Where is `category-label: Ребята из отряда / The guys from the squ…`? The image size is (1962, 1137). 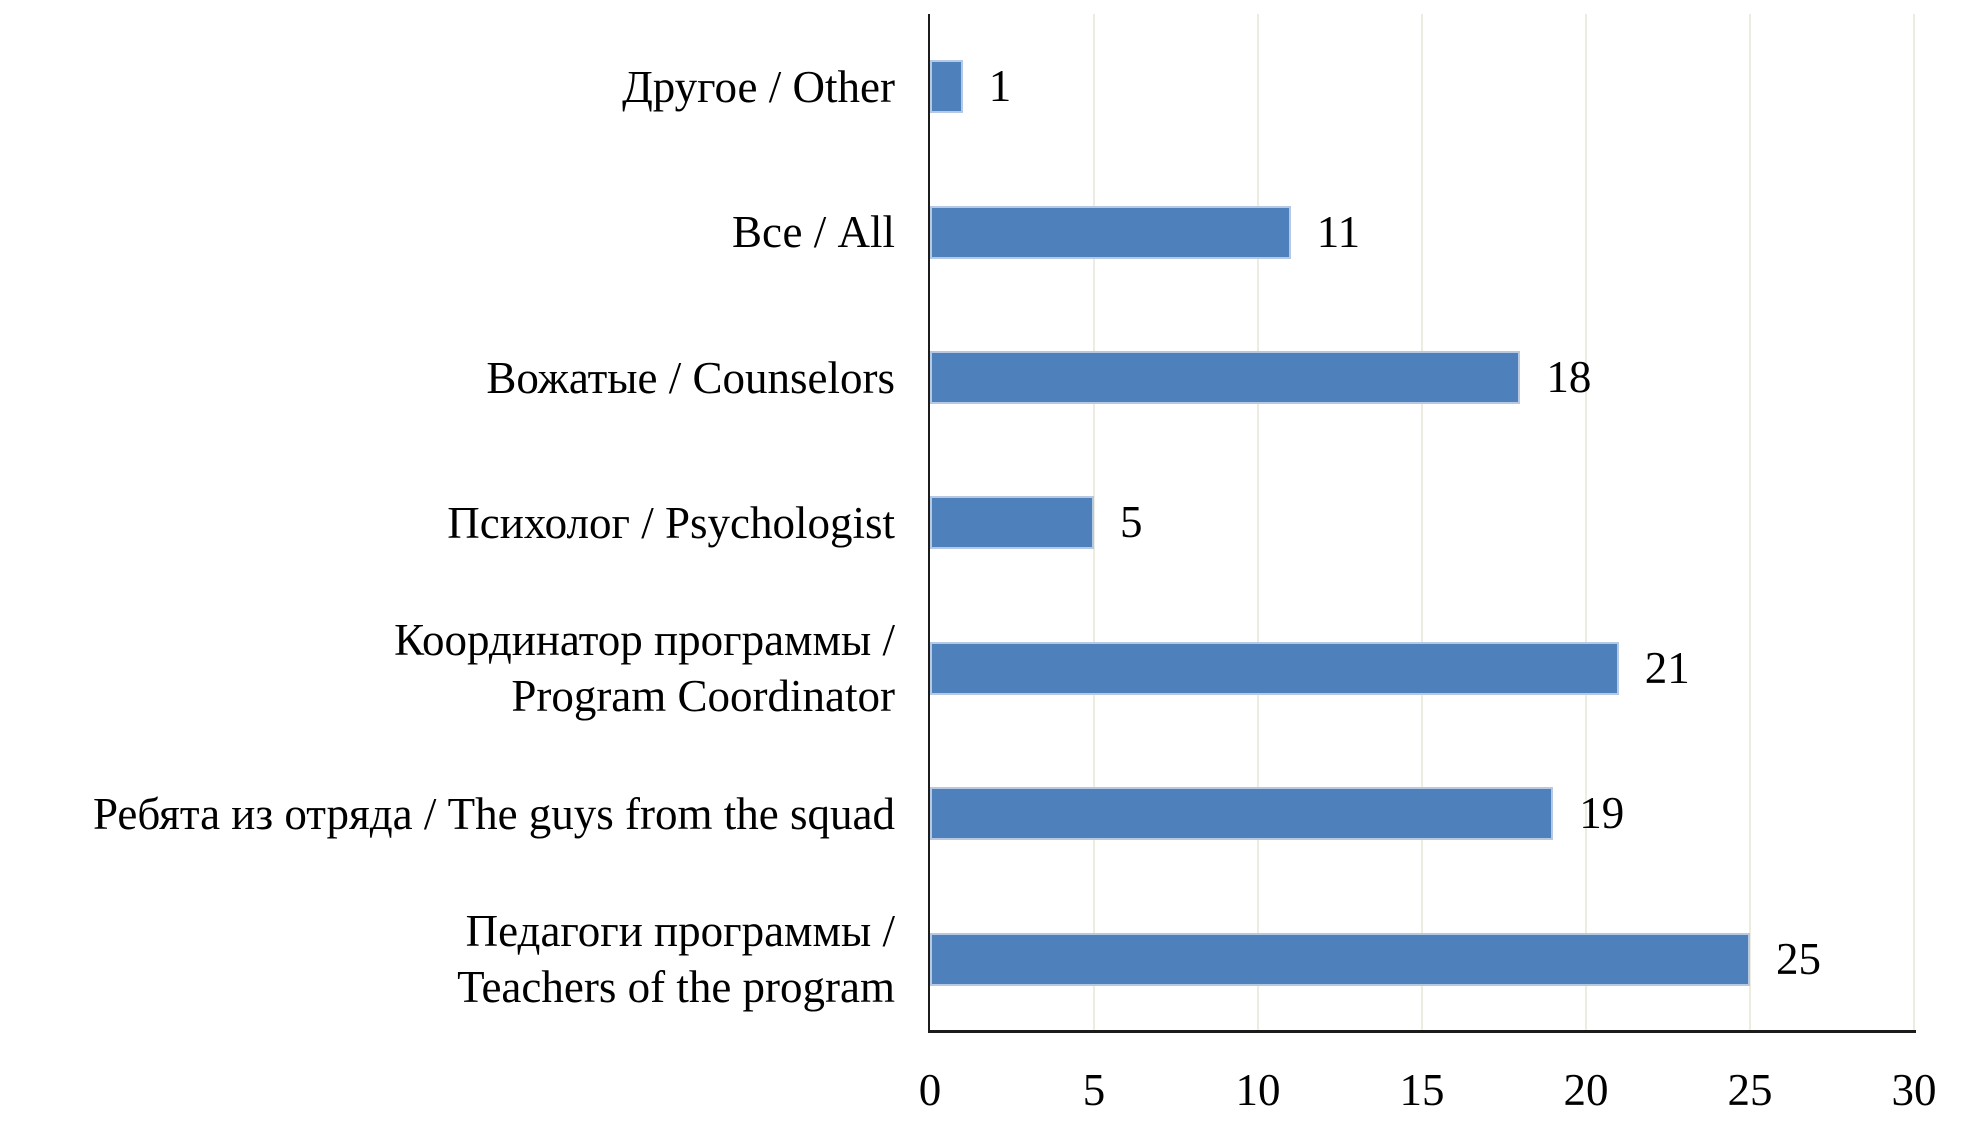 category-label: Ребята из отряда / The guys from the squ… is located at coordinates (493, 813).